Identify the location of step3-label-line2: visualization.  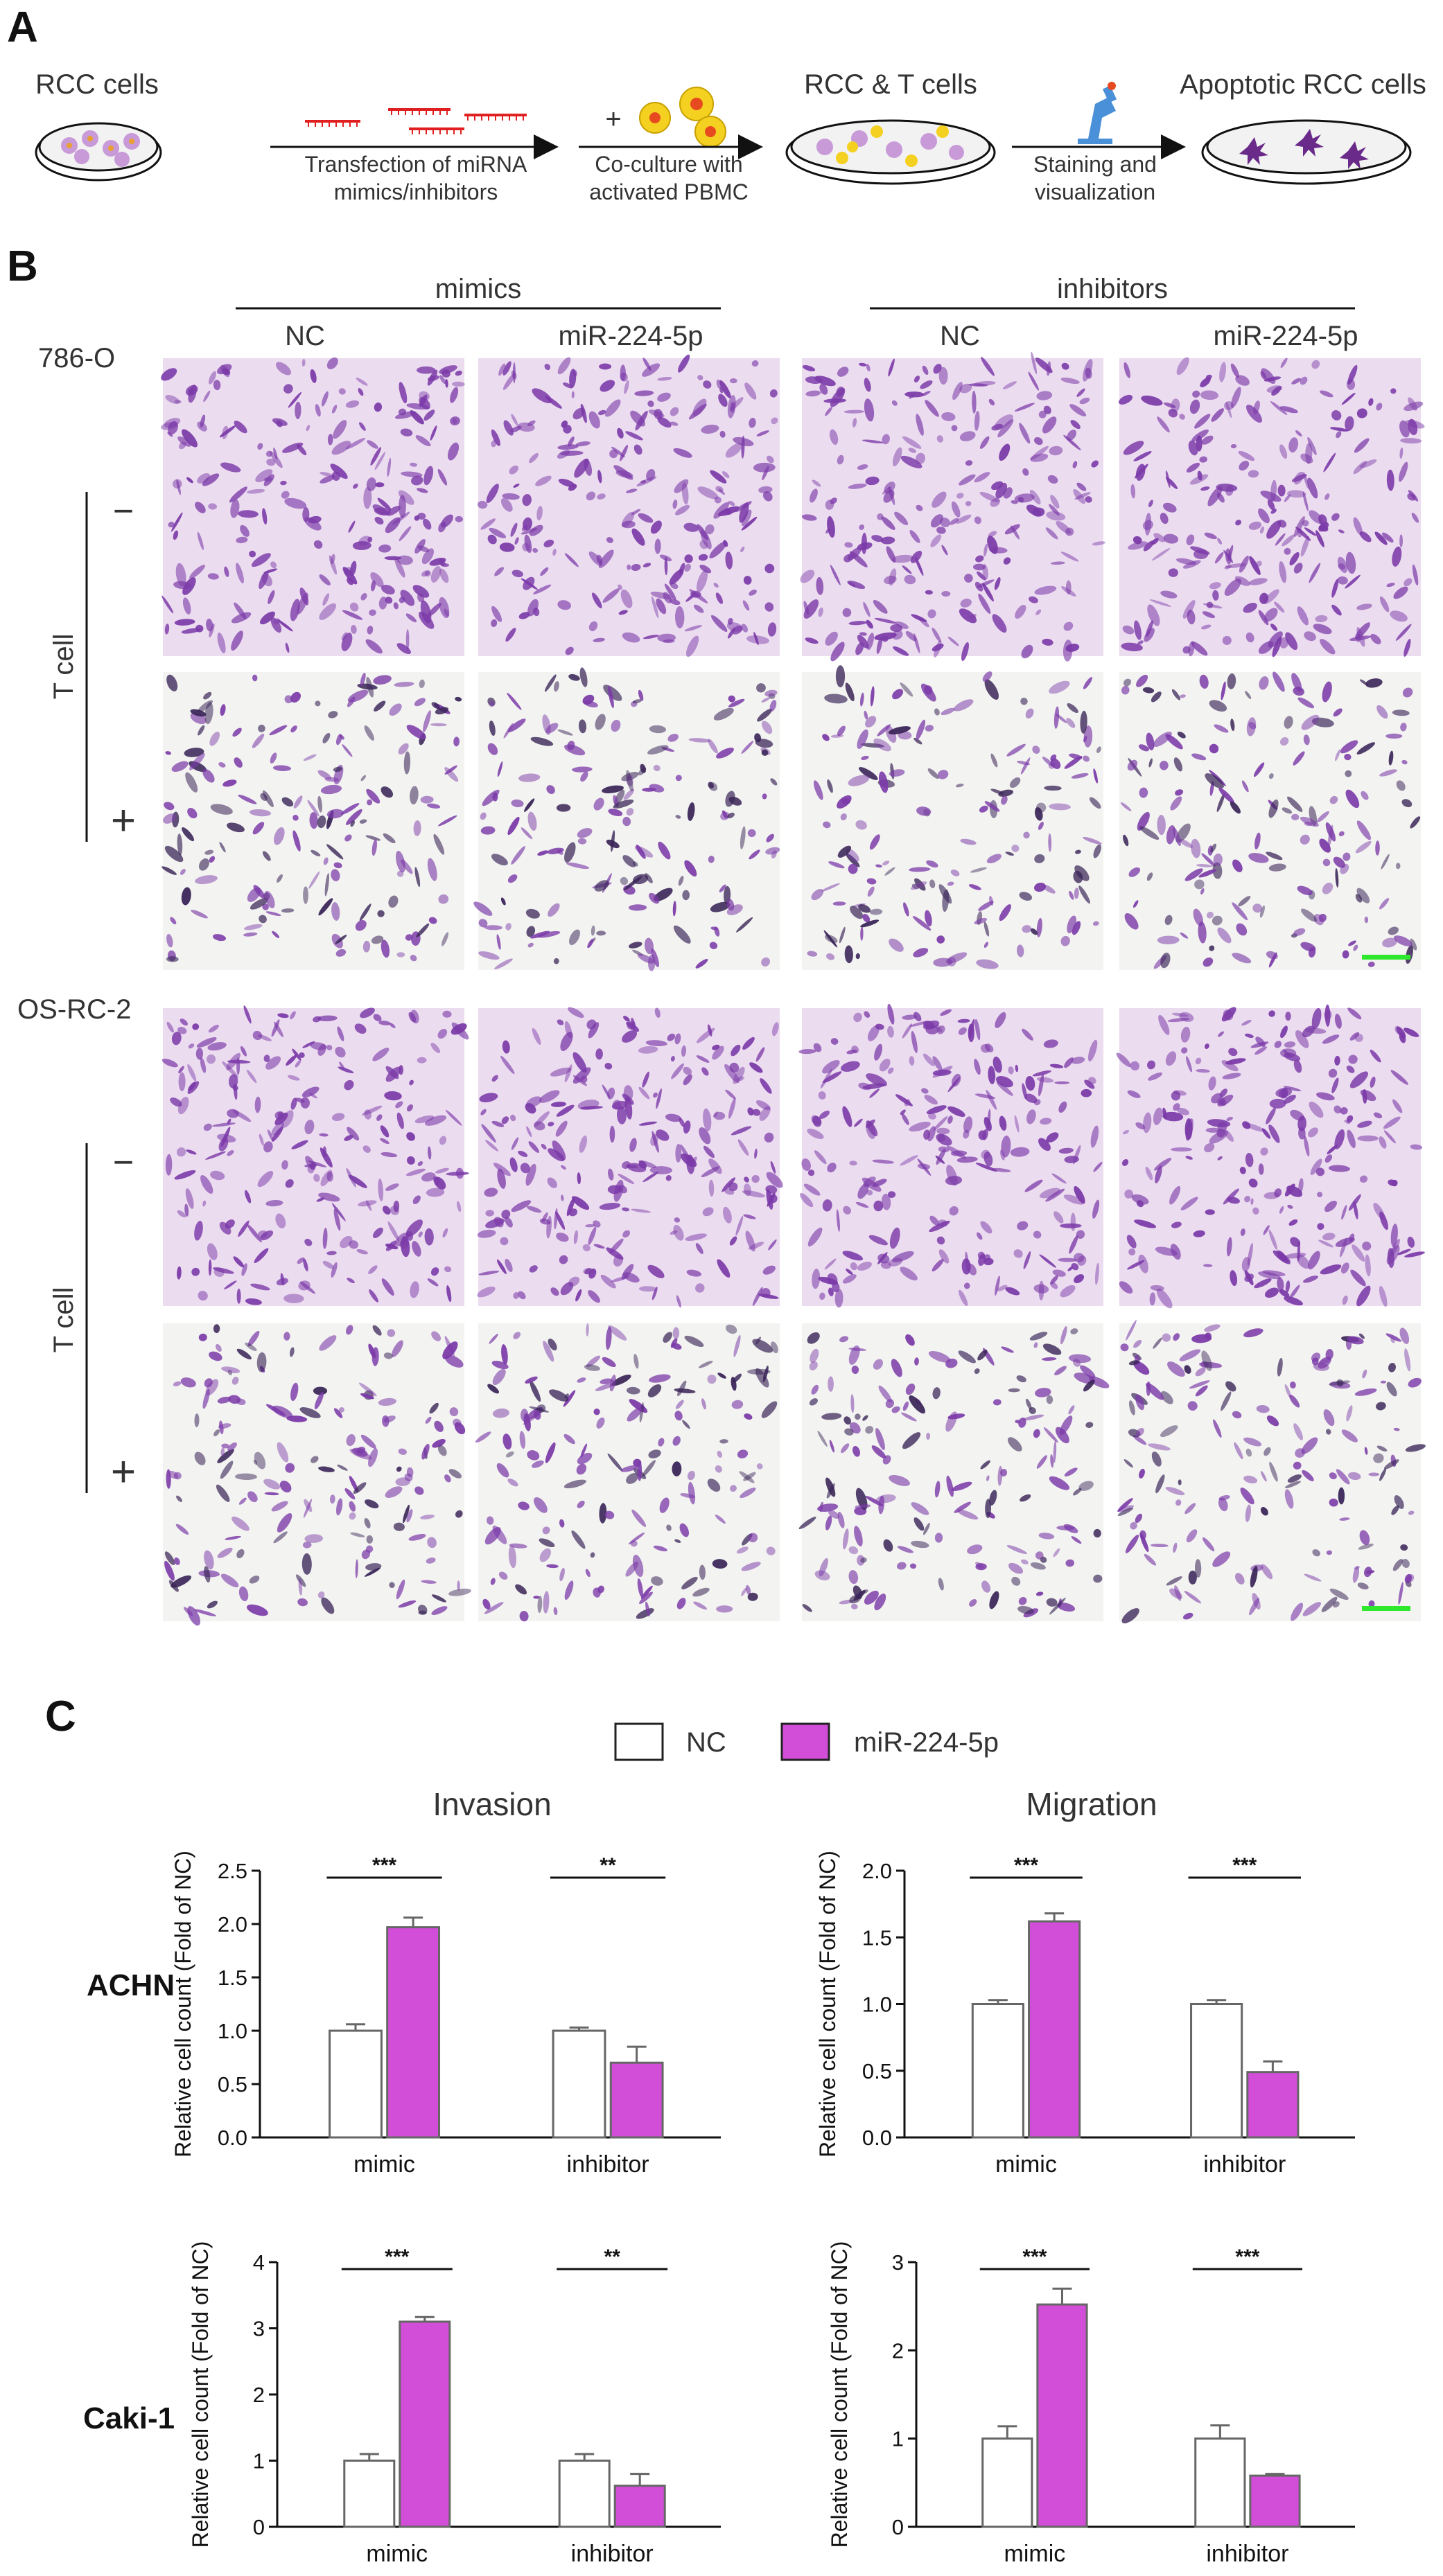
(1095, 192).